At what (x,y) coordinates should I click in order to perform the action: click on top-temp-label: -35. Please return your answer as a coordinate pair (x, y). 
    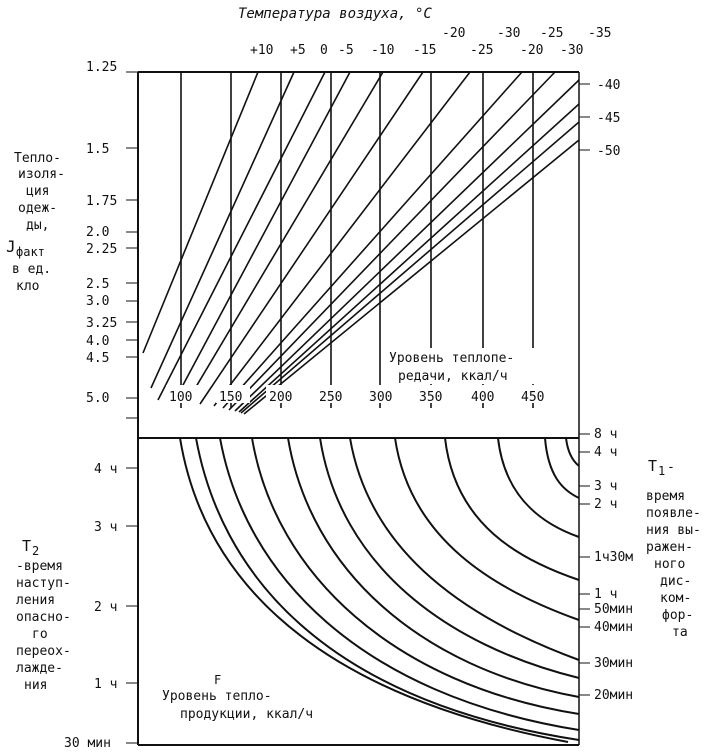
    Looking at the image, I should click on (599, 33).